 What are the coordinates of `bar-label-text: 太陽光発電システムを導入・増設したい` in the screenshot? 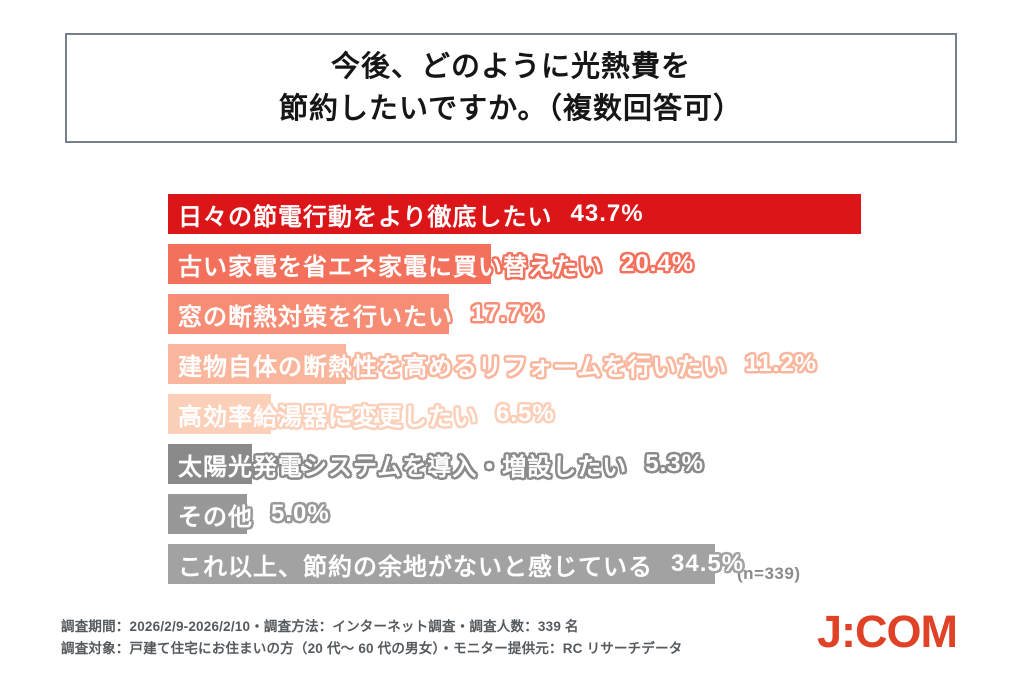 It's located at (403, 467).